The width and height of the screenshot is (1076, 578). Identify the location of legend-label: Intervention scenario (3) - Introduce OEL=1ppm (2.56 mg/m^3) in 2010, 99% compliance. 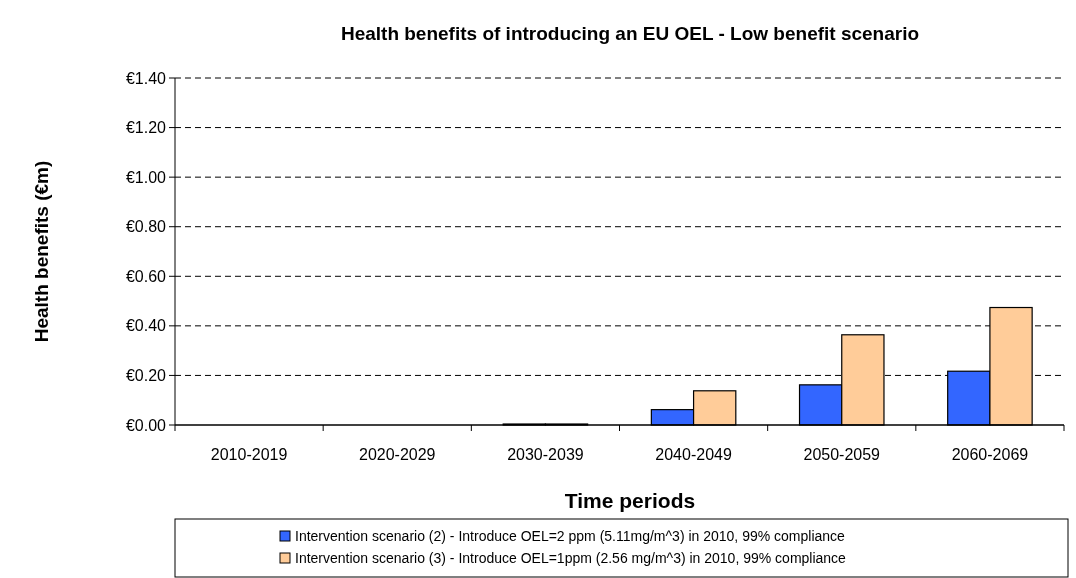
(571, 558).